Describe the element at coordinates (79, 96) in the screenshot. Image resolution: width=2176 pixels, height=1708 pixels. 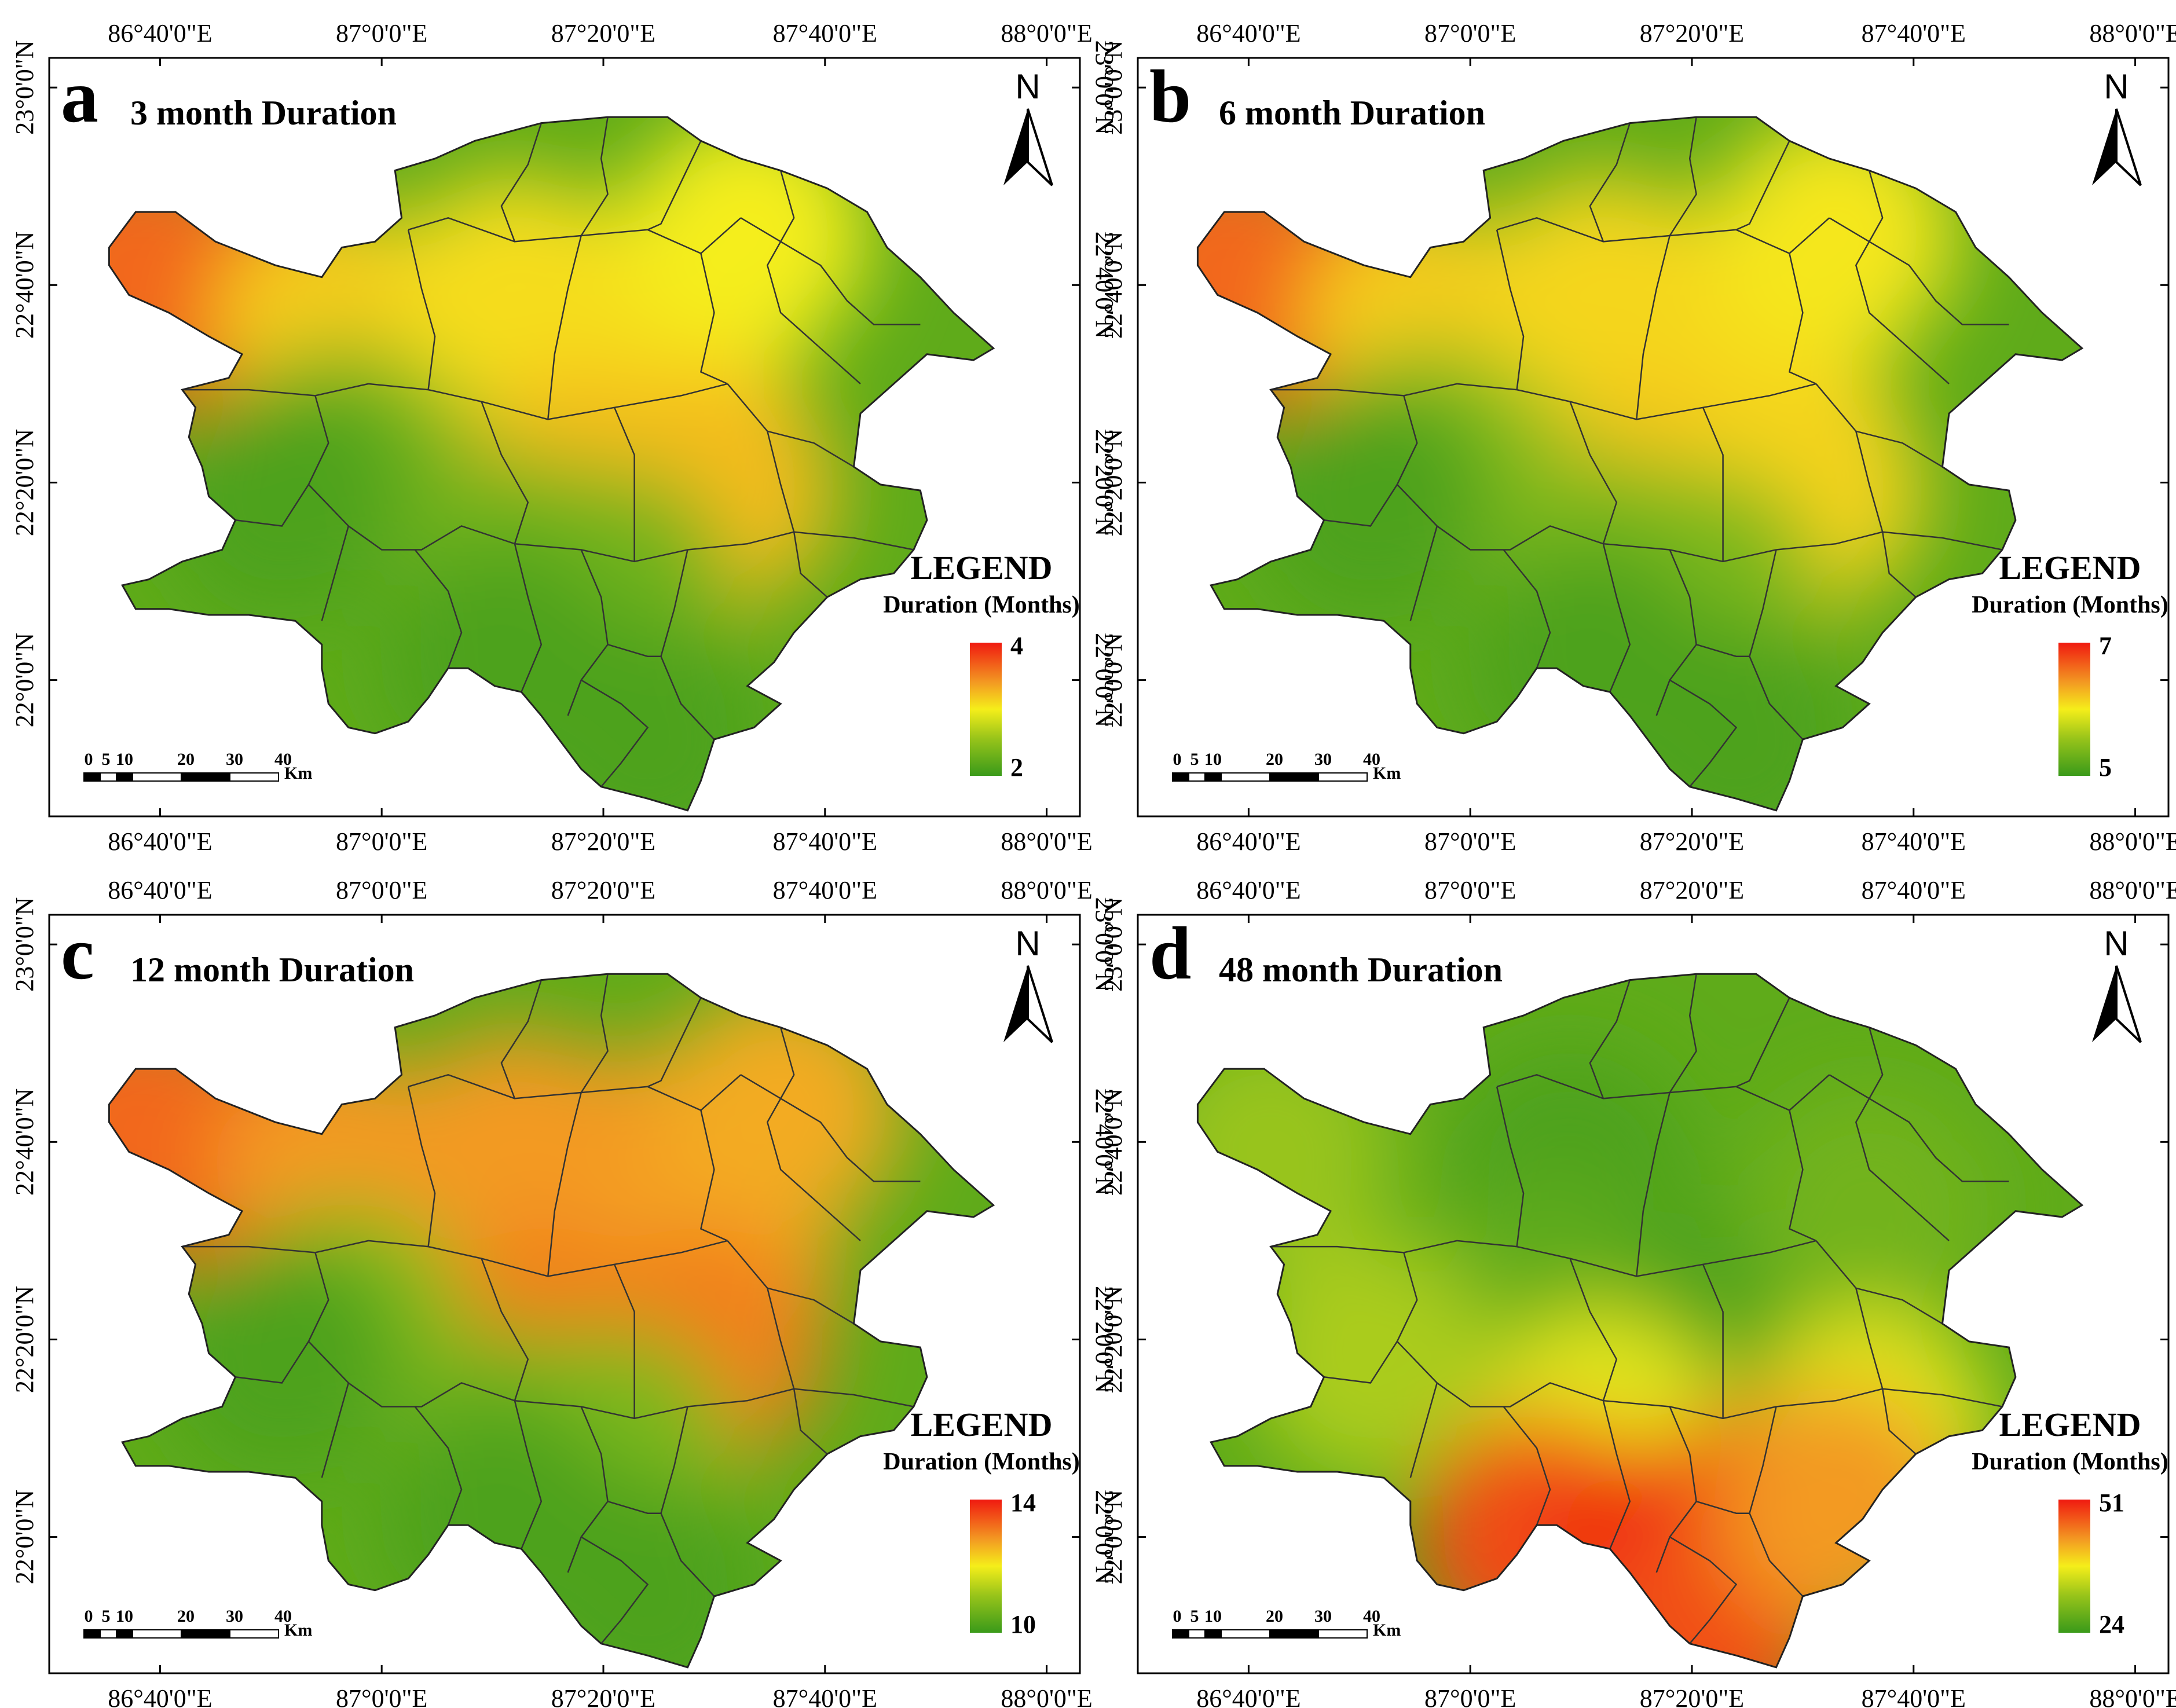
I see `panel-letter: a` at that location.